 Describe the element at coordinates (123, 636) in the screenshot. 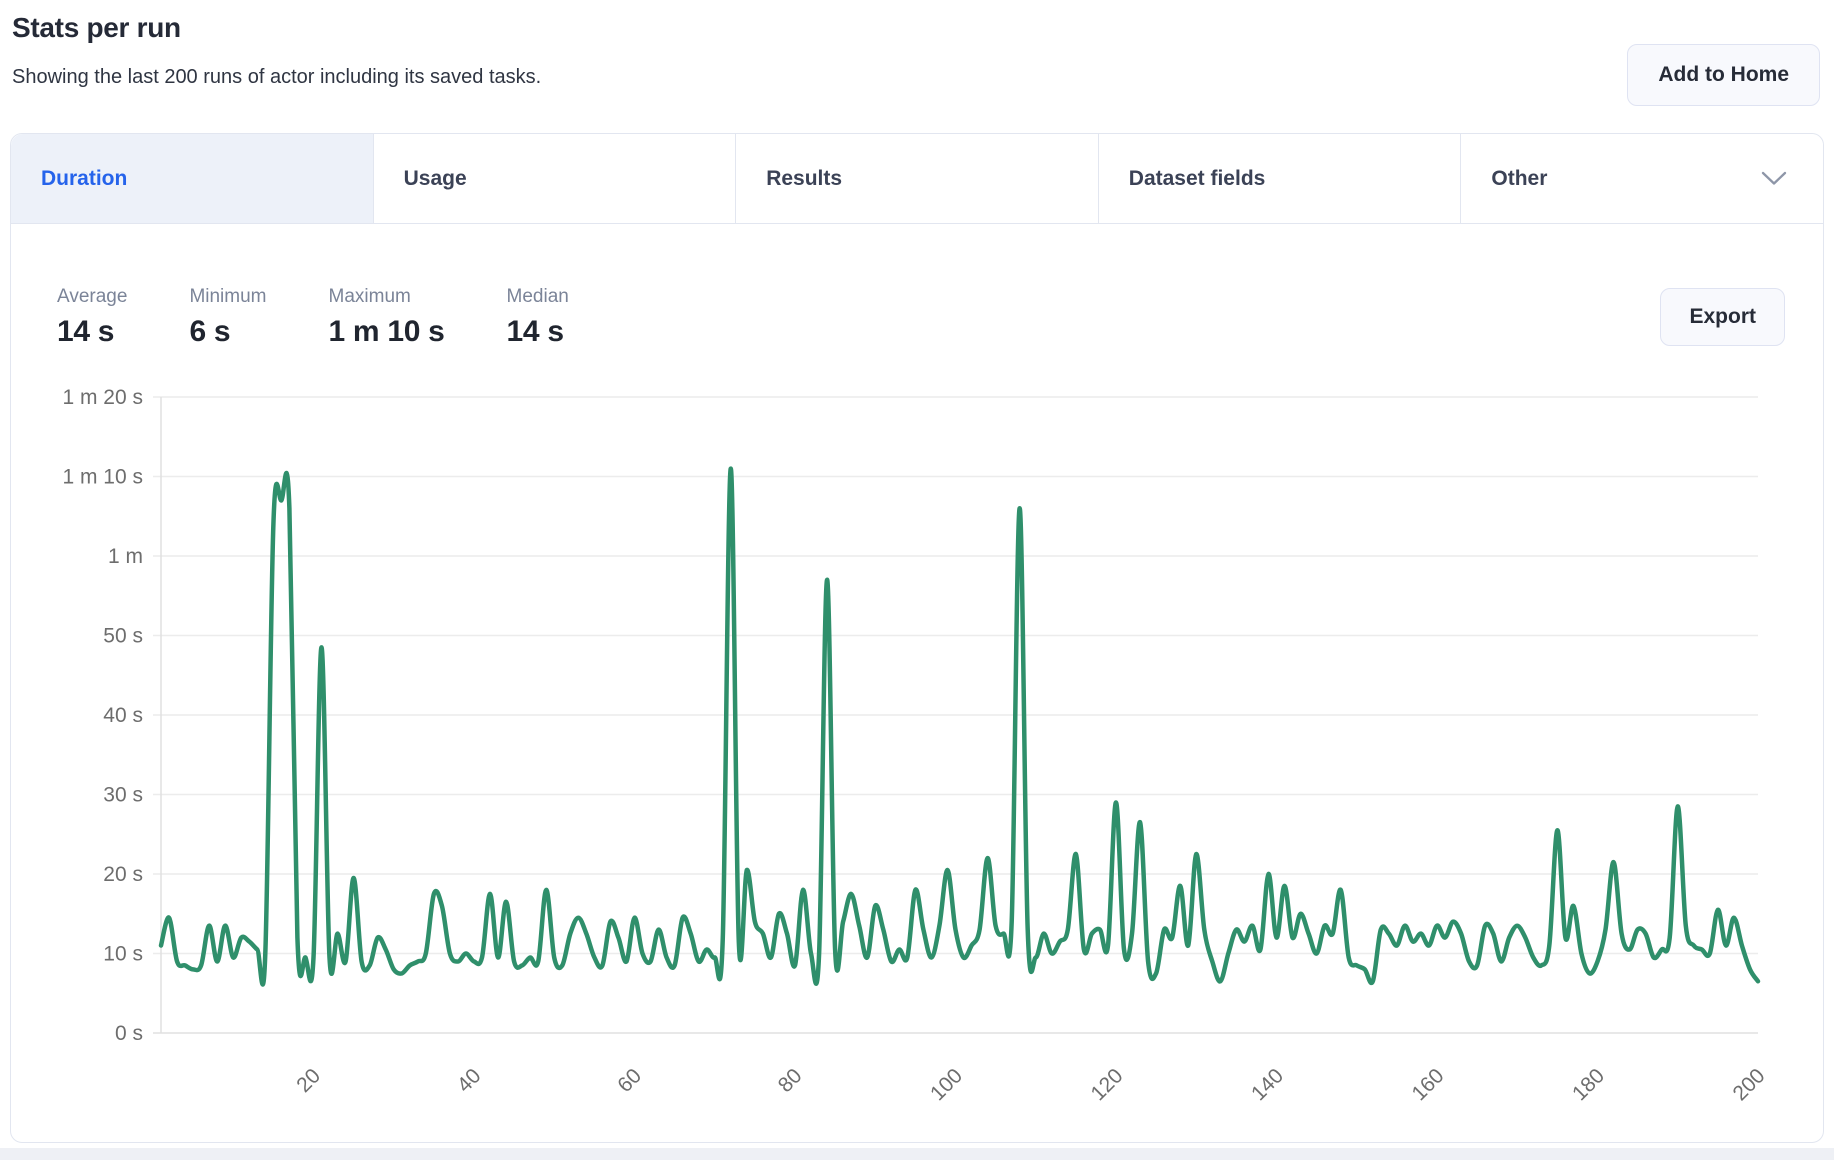

I see `svg-text: 50 s` at that location.